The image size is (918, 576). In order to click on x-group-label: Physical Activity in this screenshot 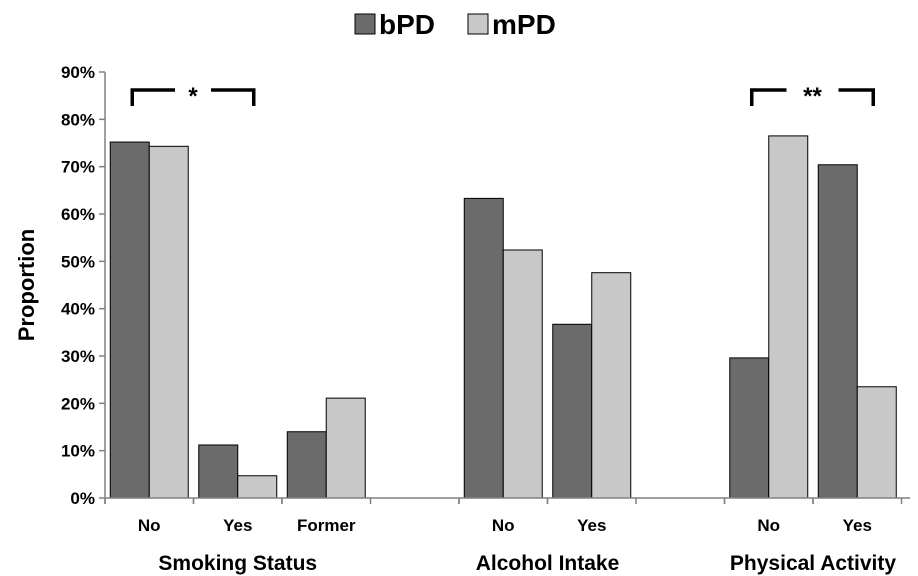, I will do `click(813, 563)`.